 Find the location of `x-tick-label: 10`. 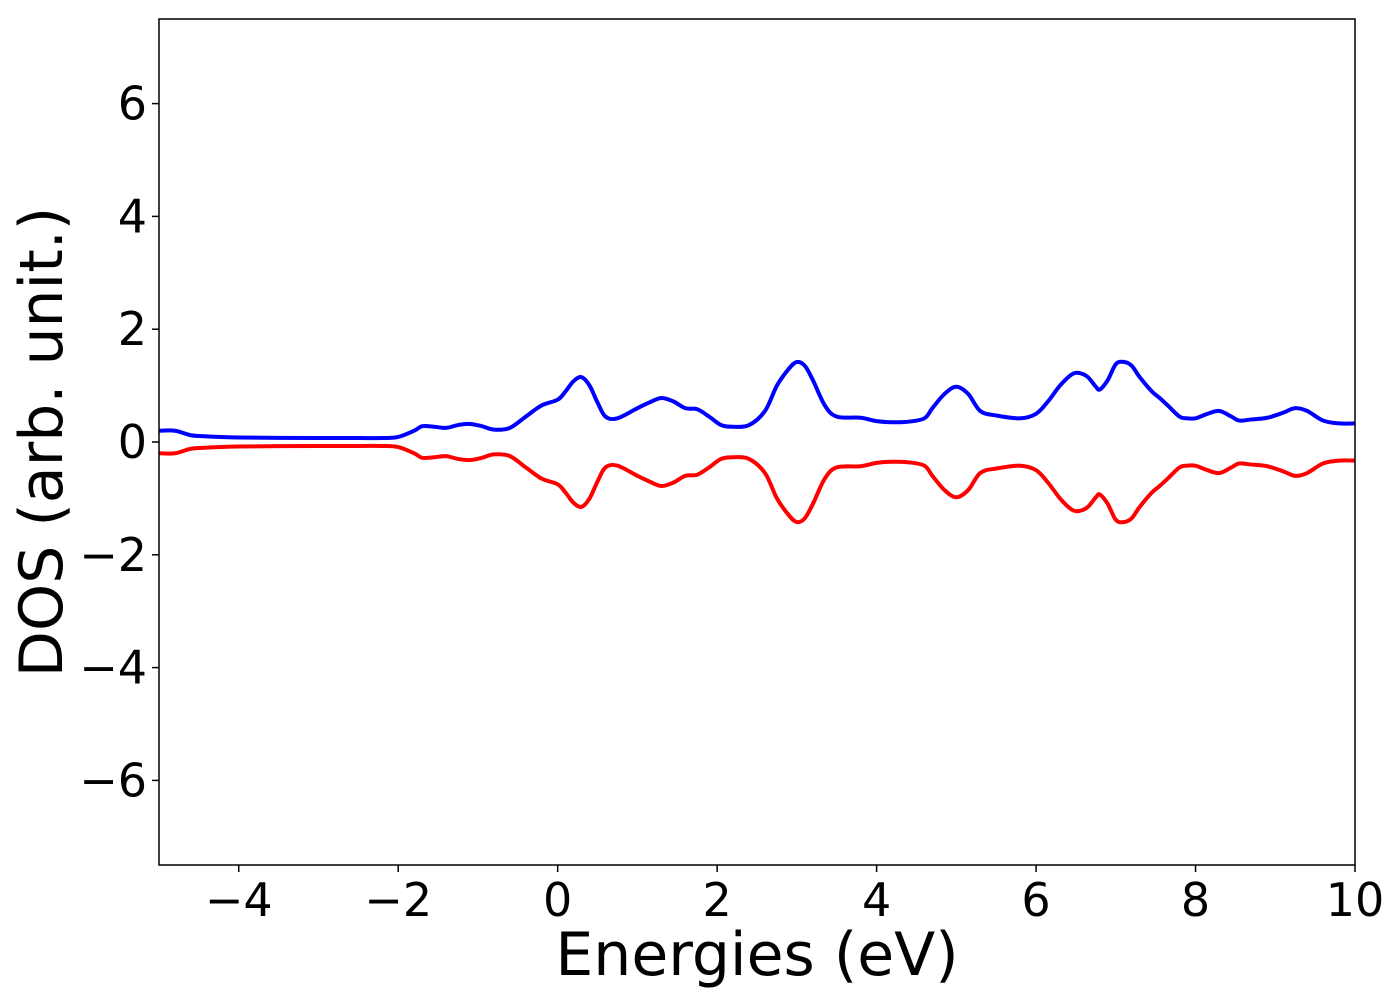

x-tick-label: 10 is located at coordinates (1355, 900).